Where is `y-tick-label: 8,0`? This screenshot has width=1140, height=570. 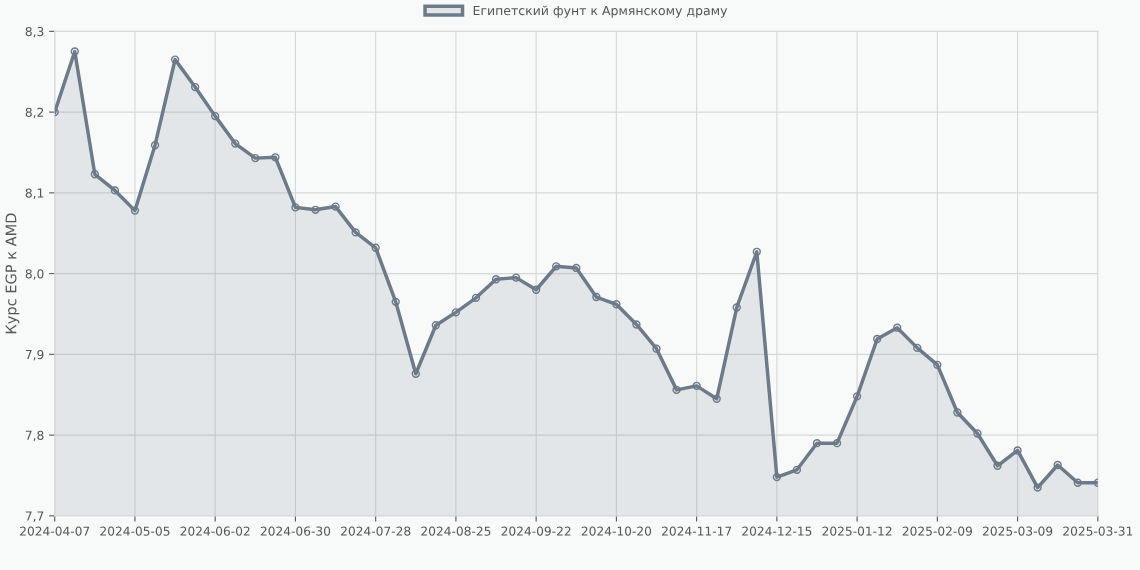
y-tick-label: 8,0 is located at coordinates (34, 274).